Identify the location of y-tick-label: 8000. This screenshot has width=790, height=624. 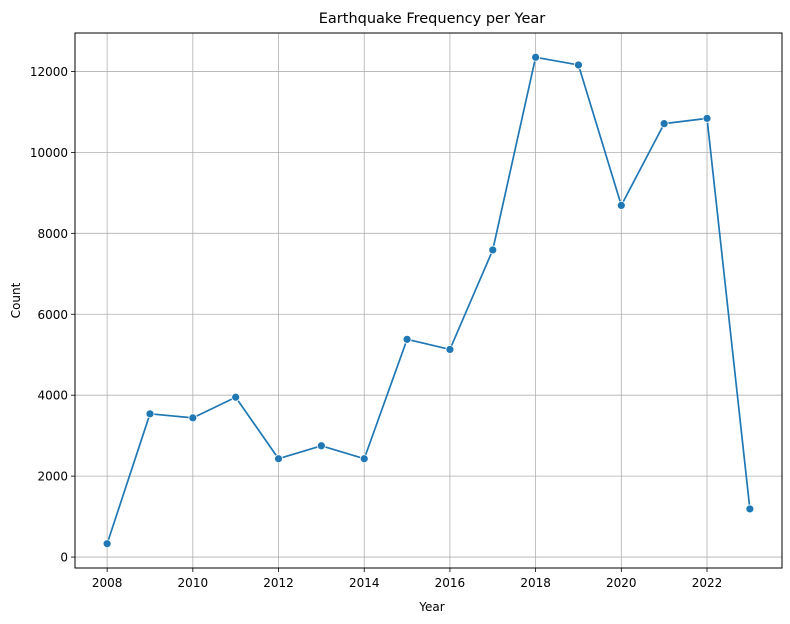
(52, 234).